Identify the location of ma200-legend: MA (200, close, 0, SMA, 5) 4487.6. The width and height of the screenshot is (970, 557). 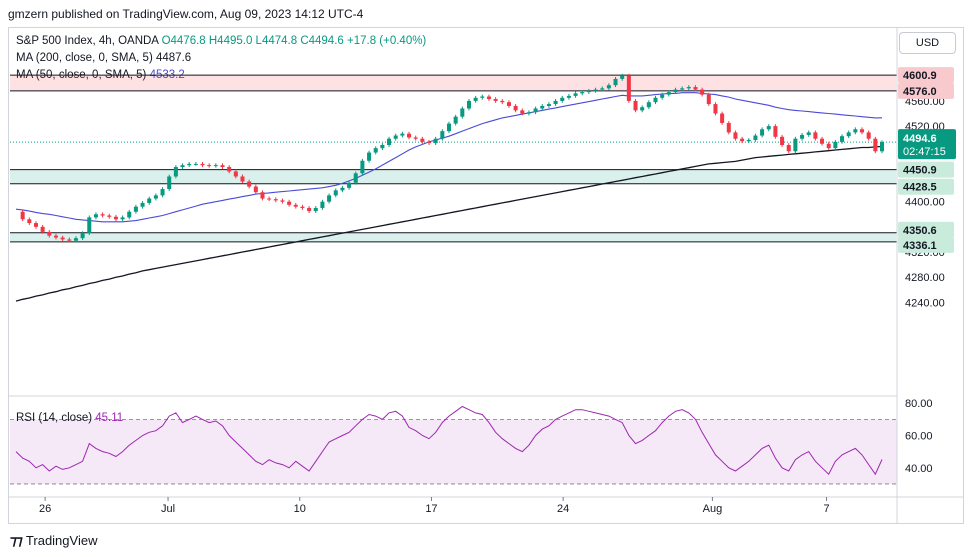
(103, 58).